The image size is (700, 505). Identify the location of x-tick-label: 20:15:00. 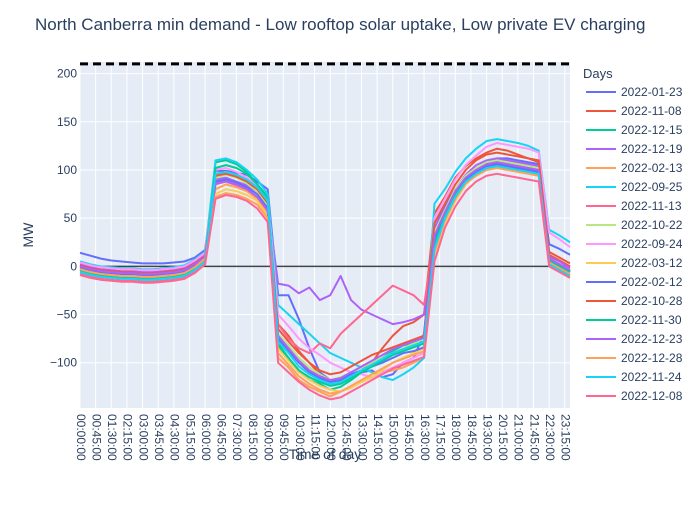
(503, 437).